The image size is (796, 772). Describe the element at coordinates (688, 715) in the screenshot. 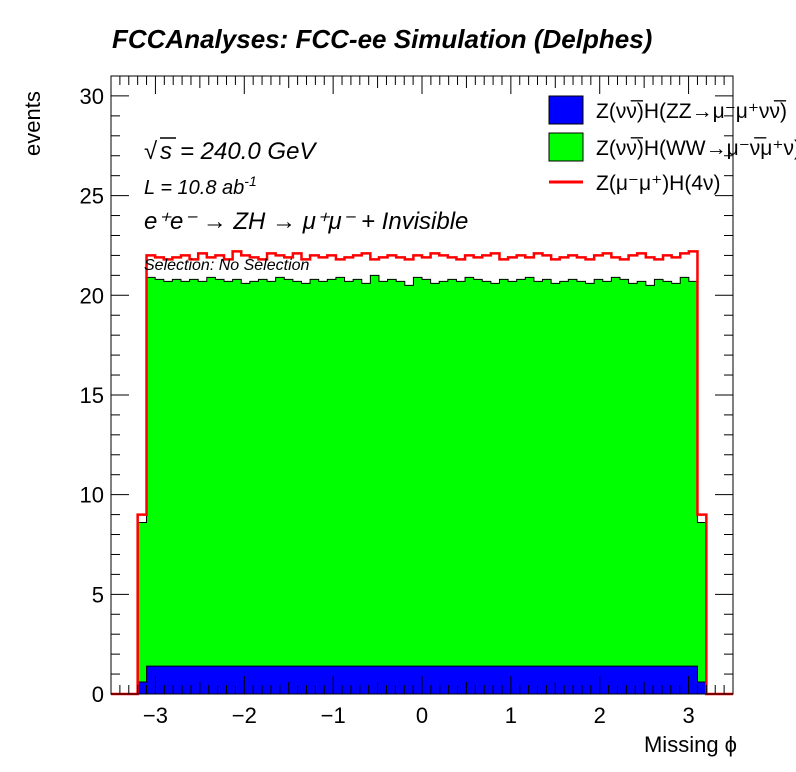

I see `x-tick-label: 3` at that location.